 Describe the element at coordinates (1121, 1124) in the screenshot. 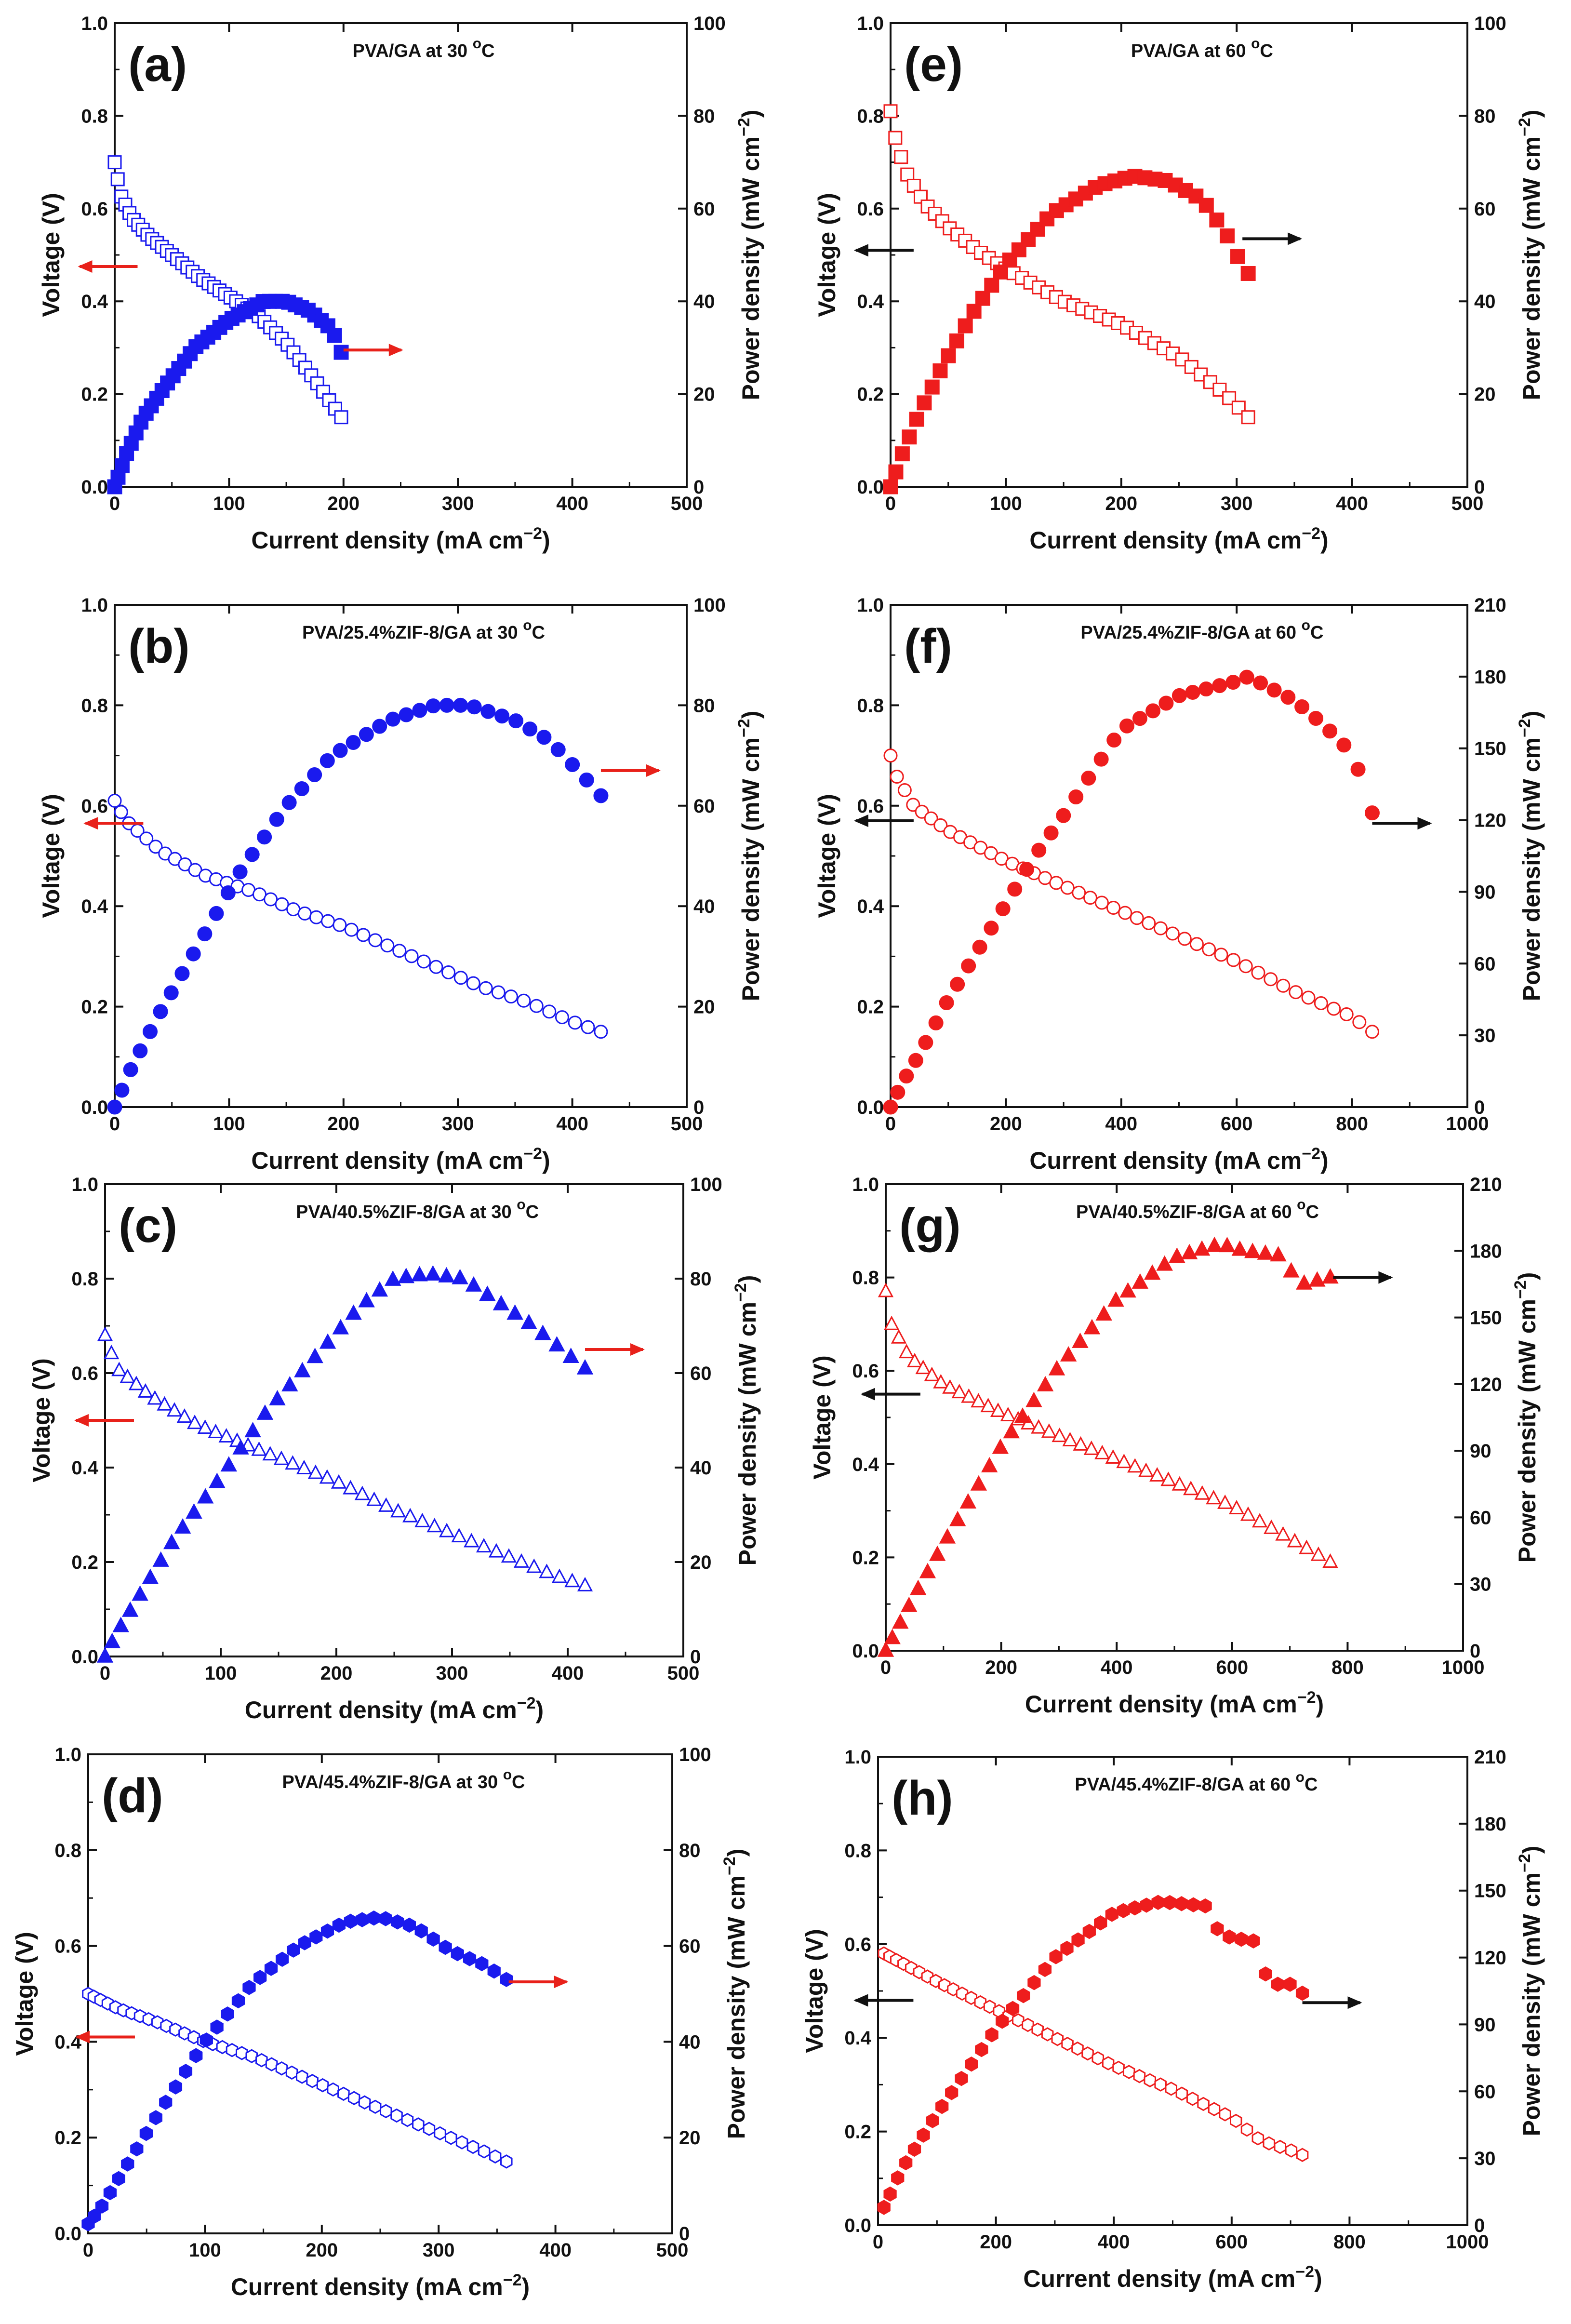

I see `x-tick-label: 400` at that location.